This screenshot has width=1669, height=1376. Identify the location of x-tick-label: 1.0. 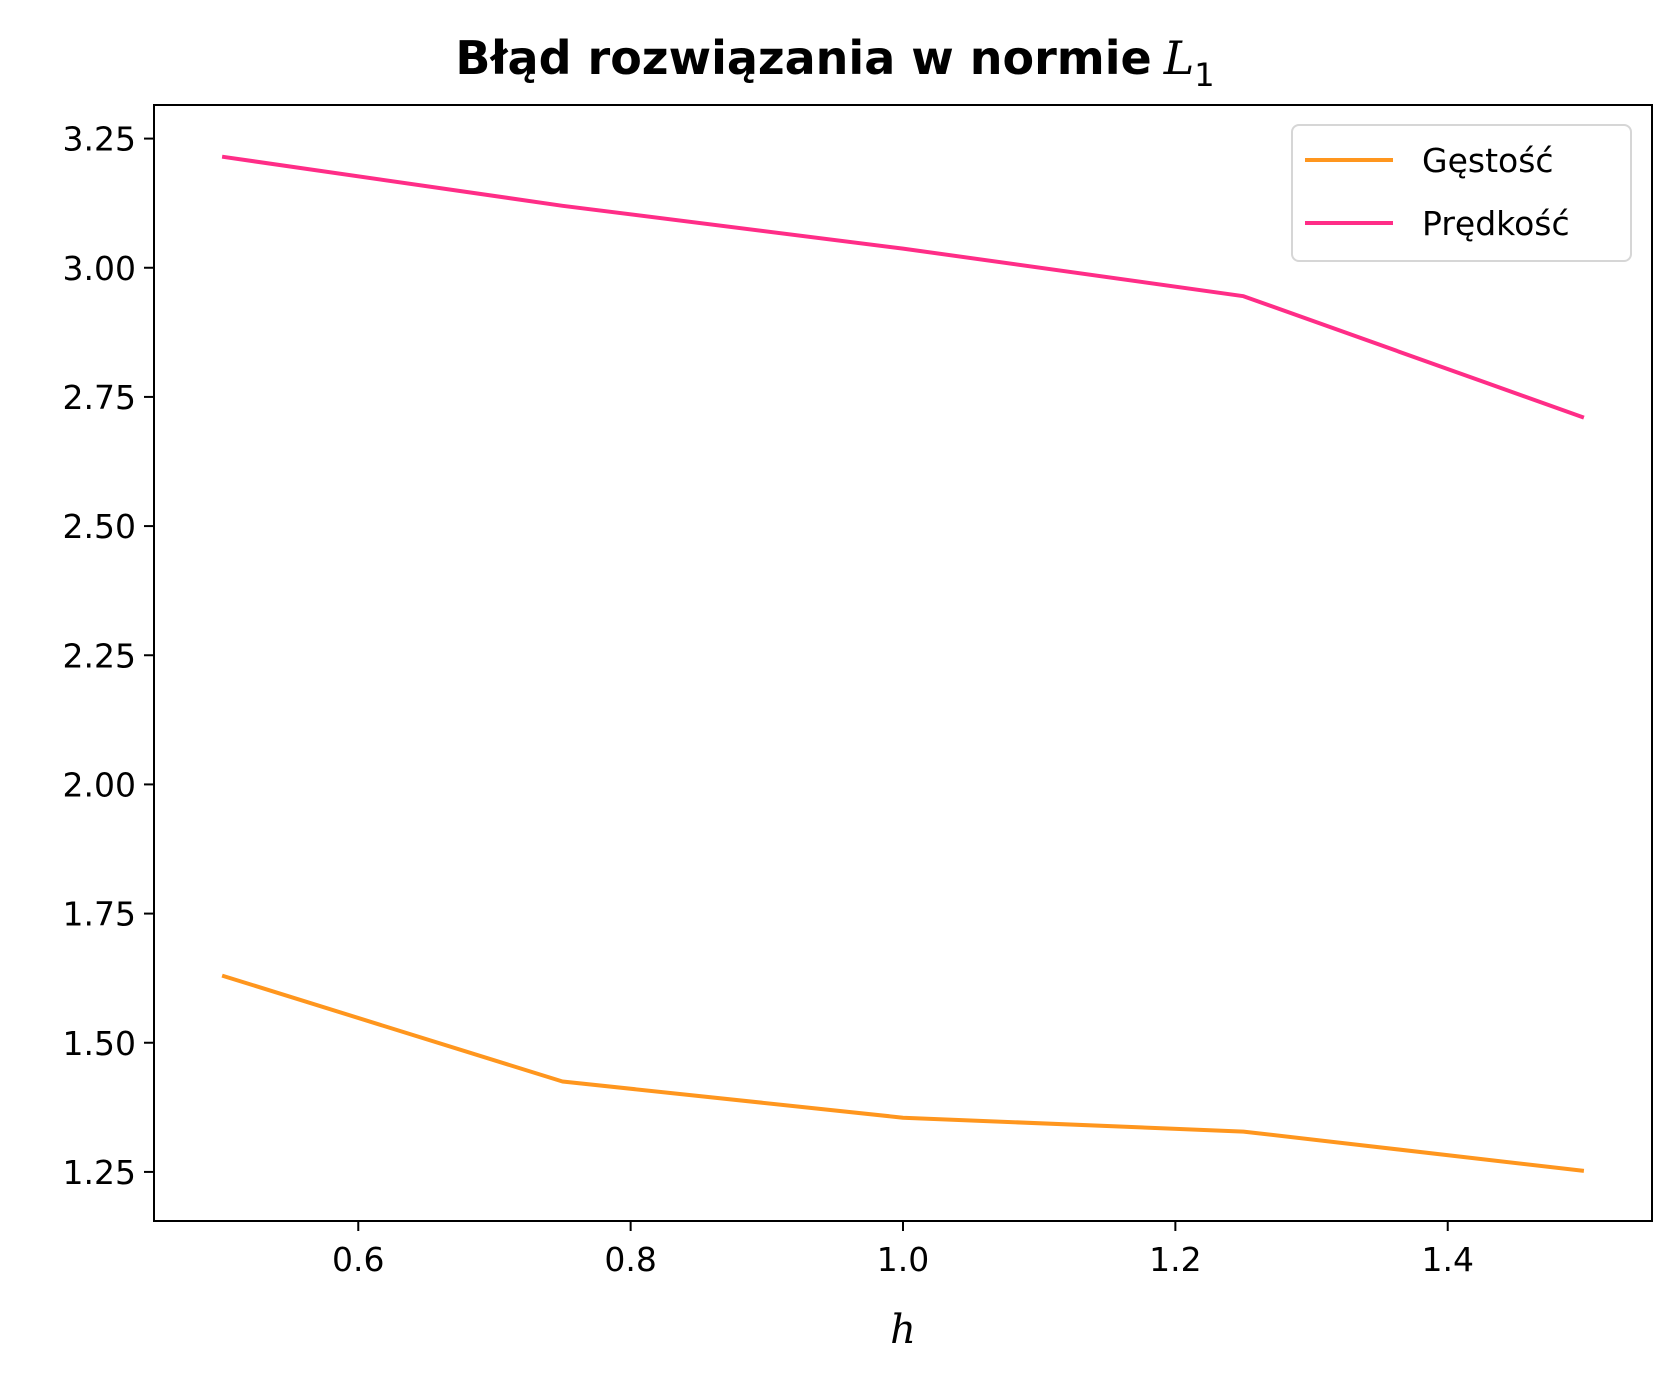
(903, 1259).